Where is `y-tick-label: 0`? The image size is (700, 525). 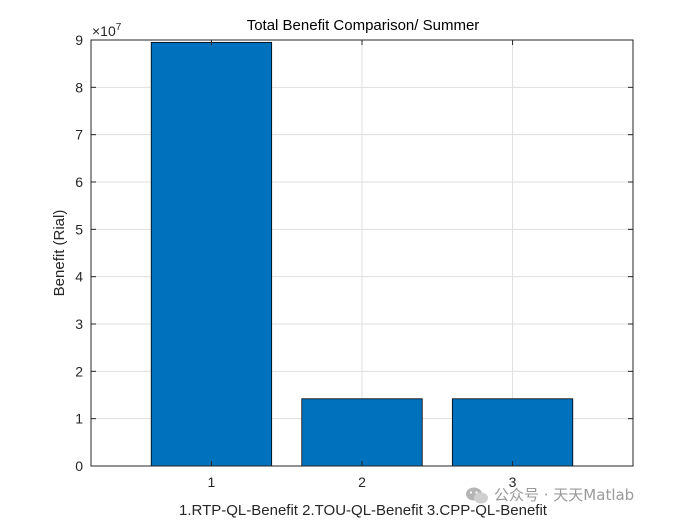
y-tick-label: 0 is located at coordinates (79, 466).